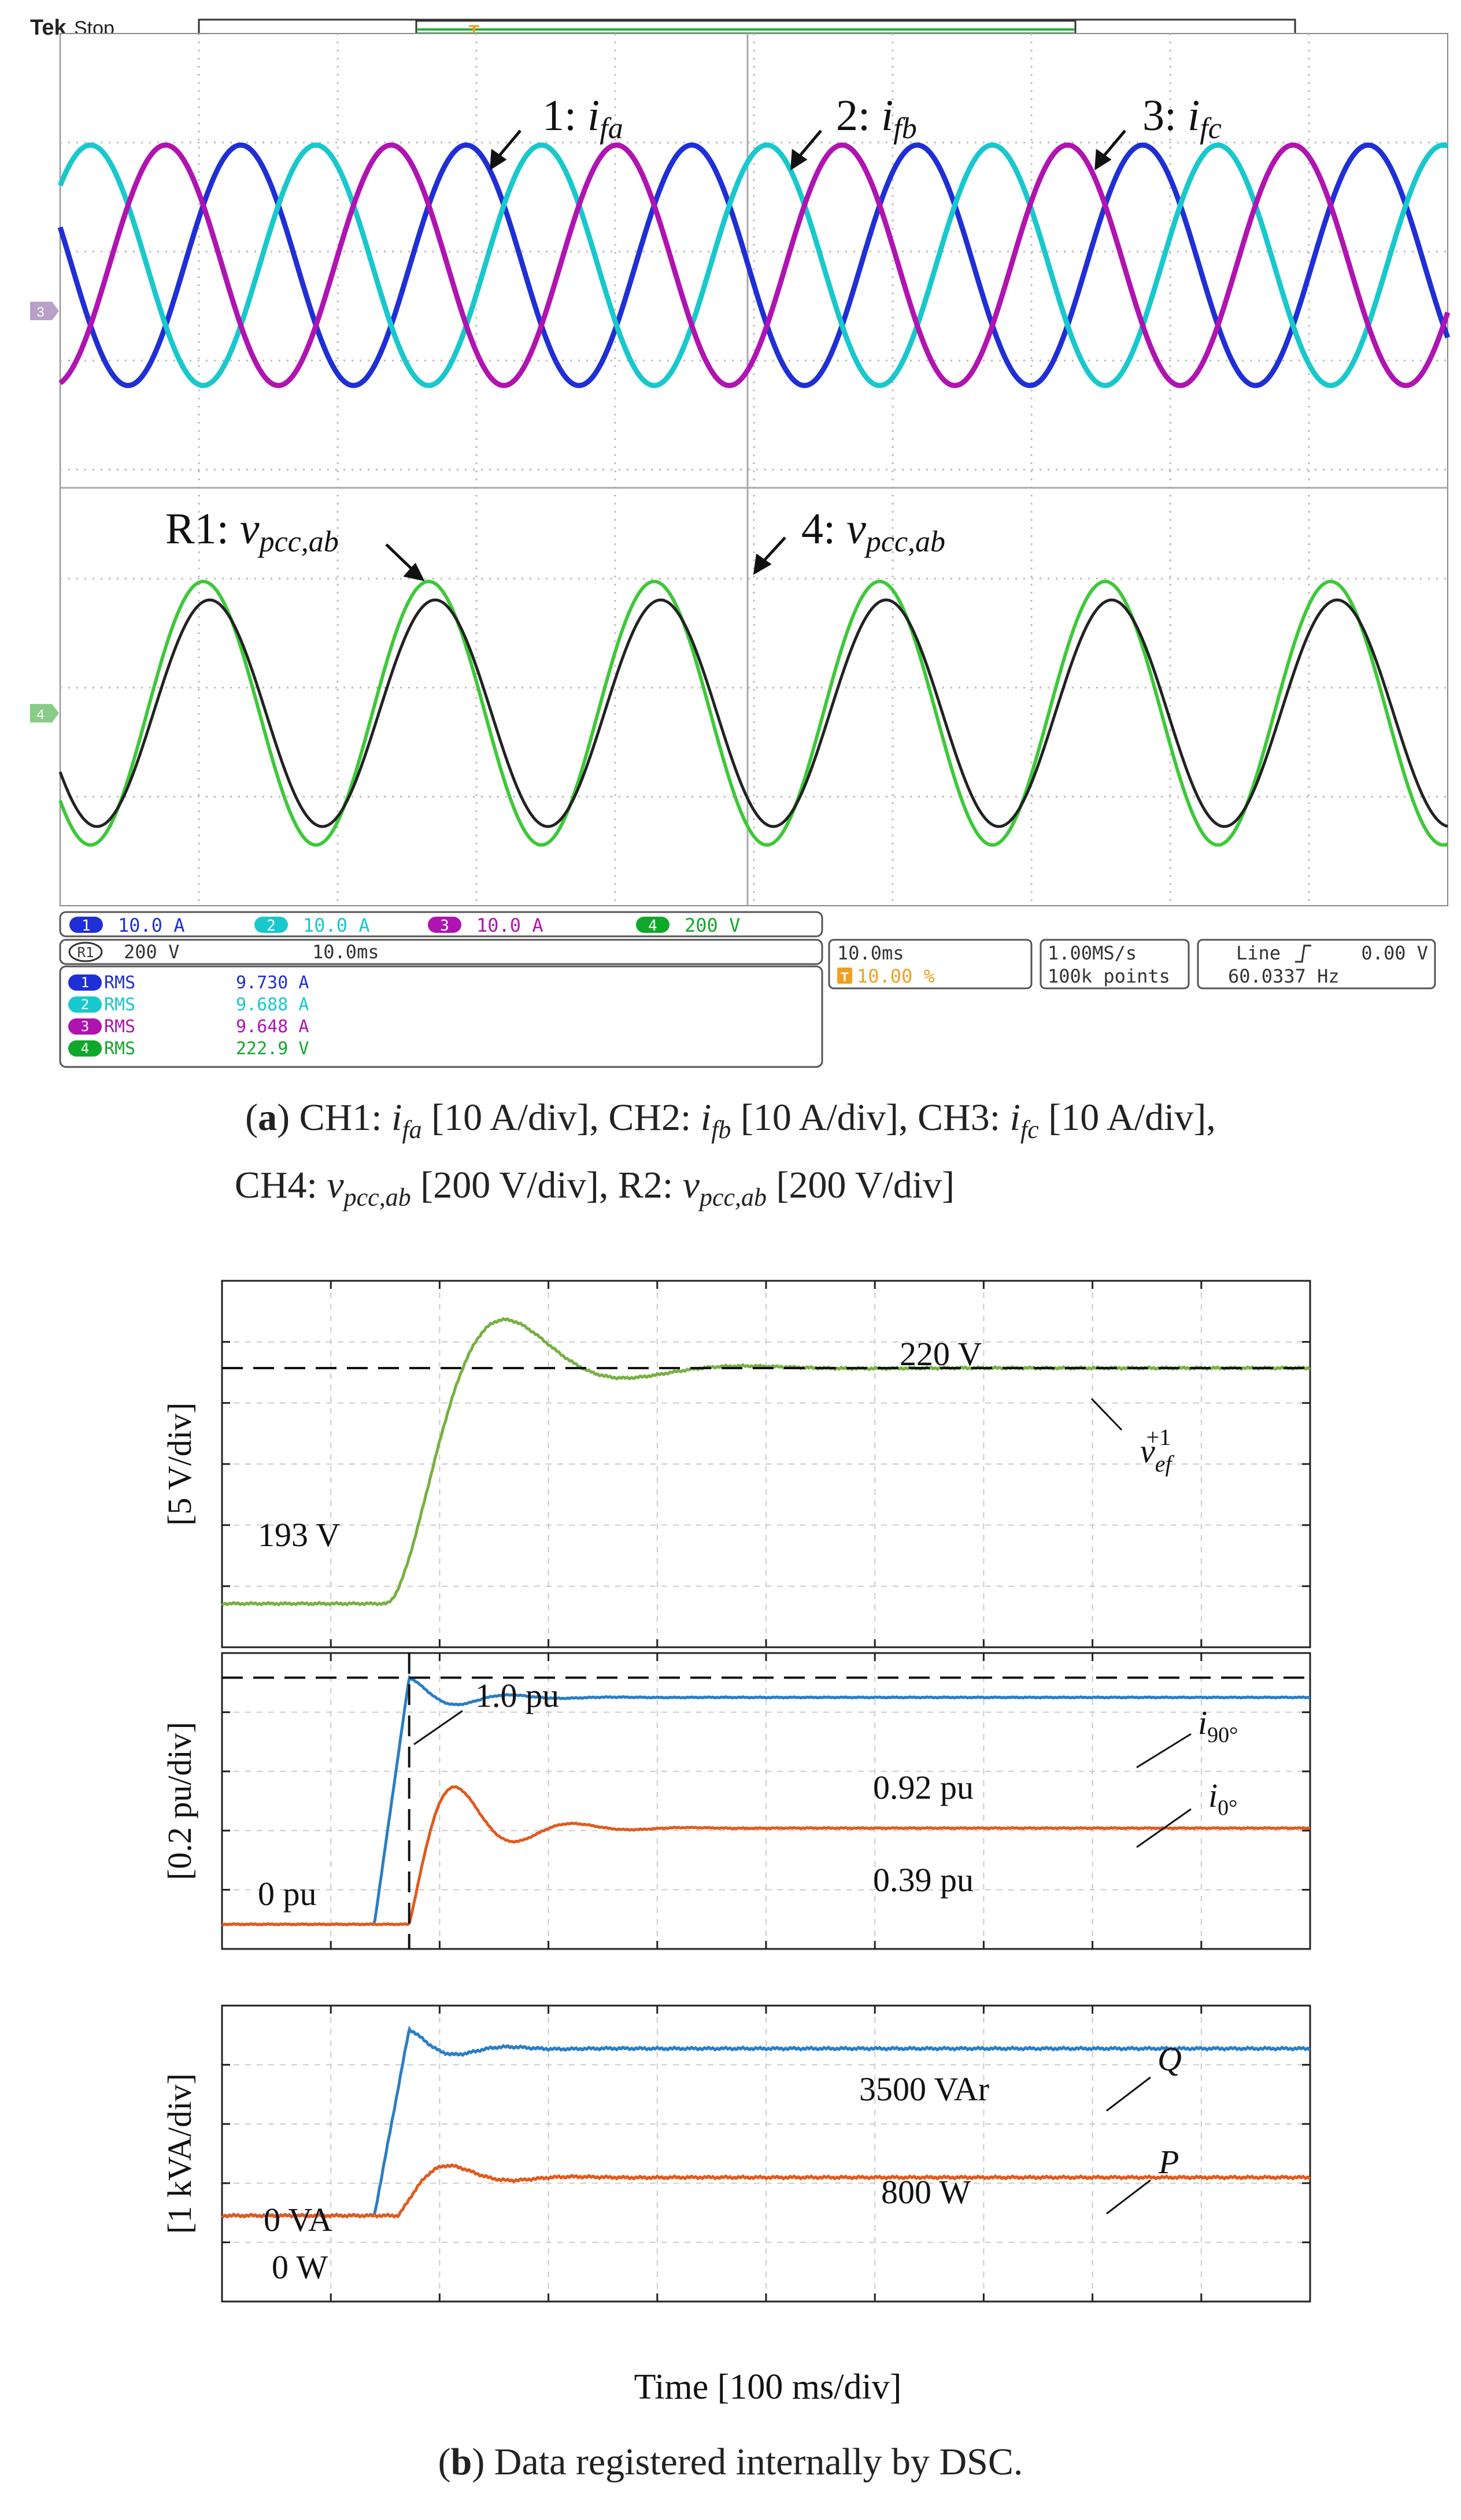  What do you see at coordinates (756, 355) in the screenshot?
I see `label-arrows` at bounding box center [756, 355].